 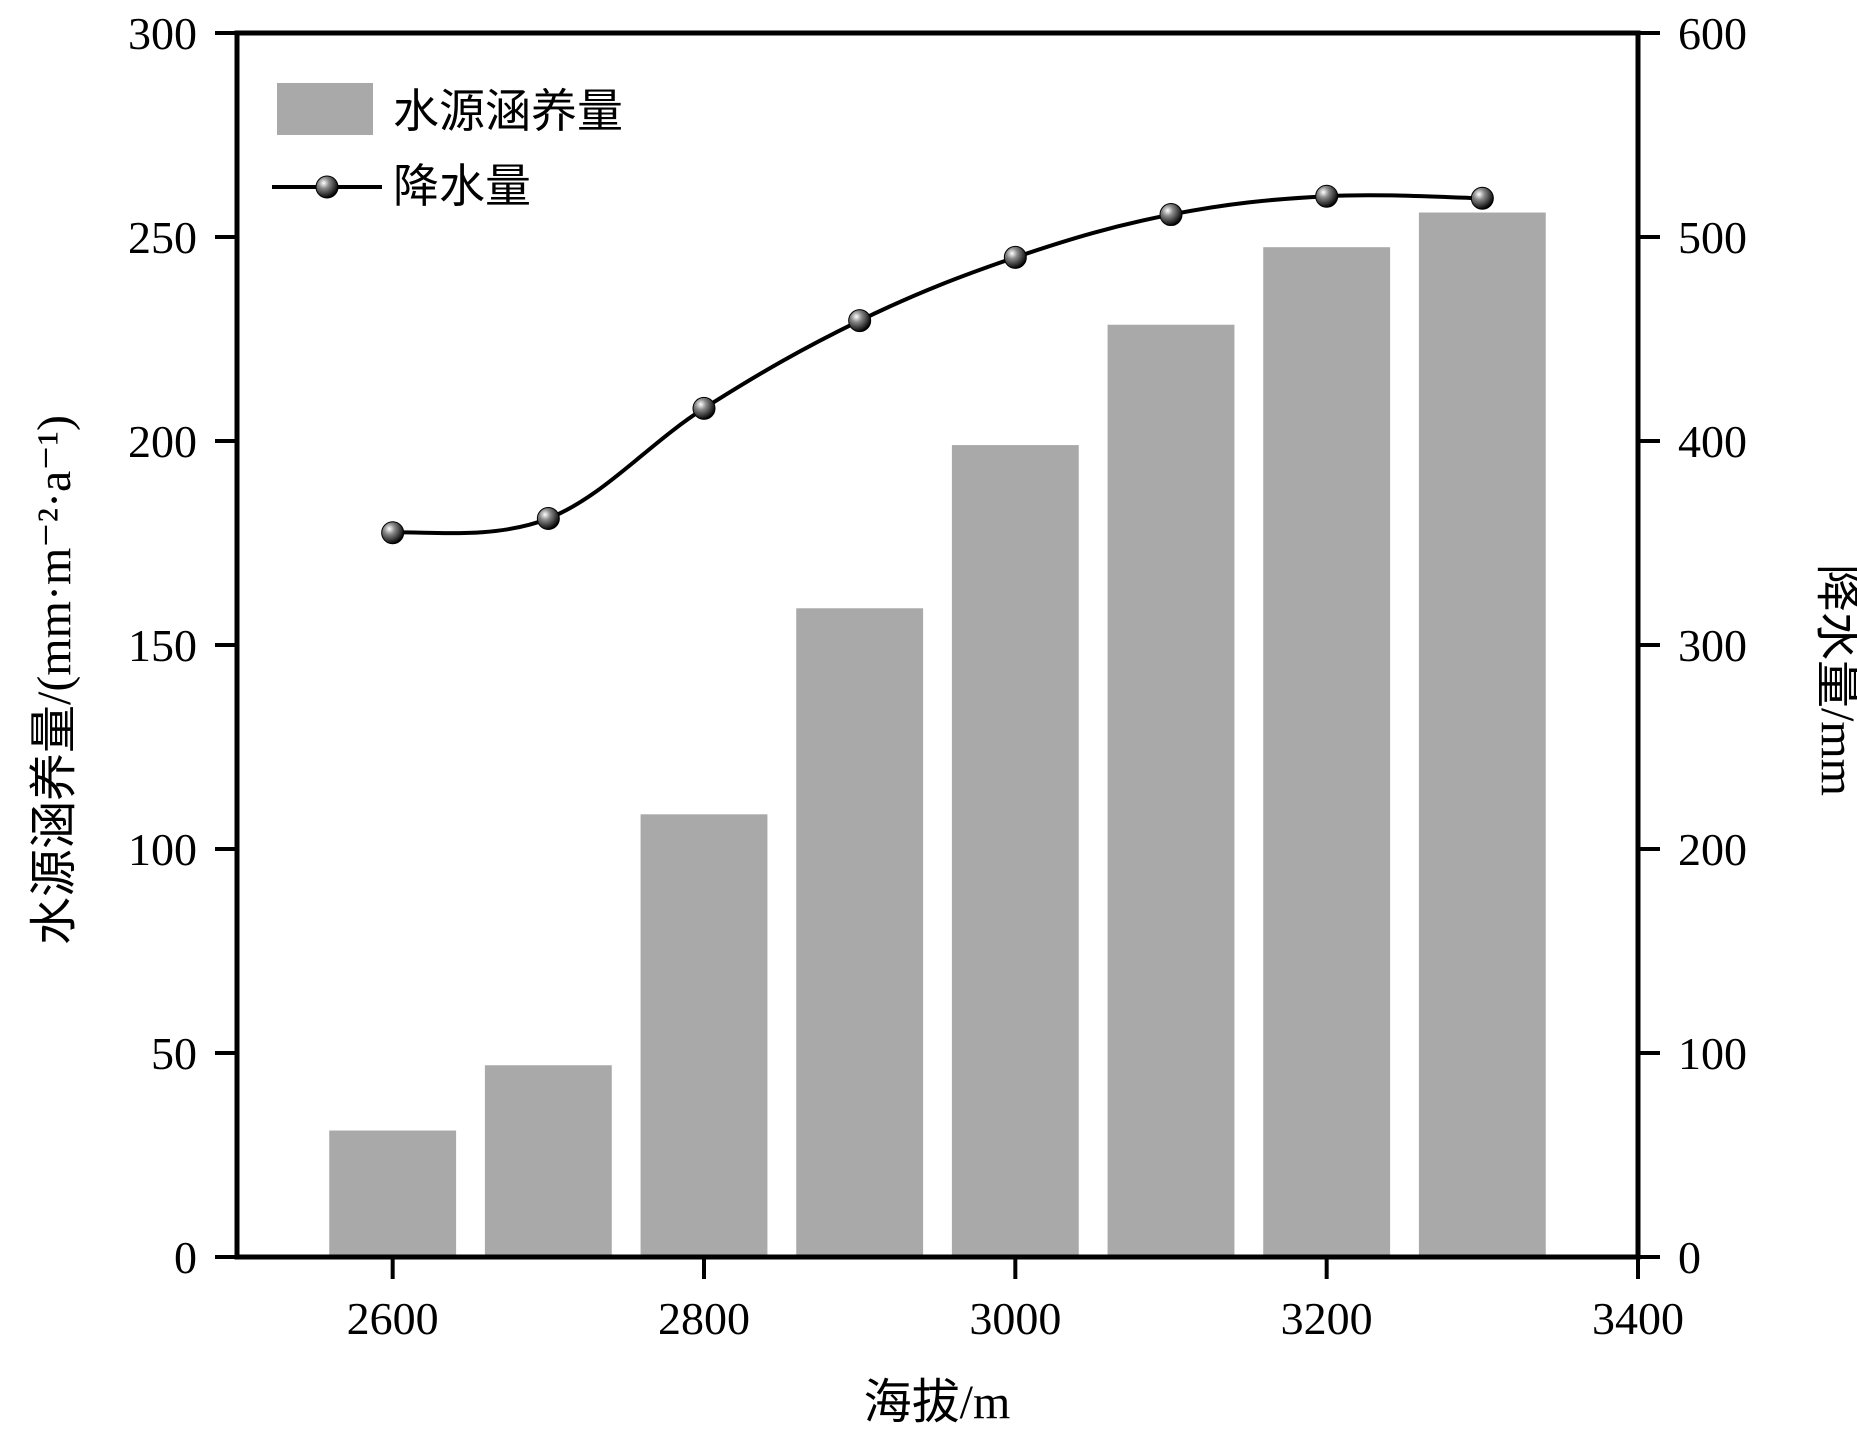 What do you see at coordinates (1689, 1257) in the screenshot?
I see `y-right-tick-label: 0` at bounding box center [1689, 1257].